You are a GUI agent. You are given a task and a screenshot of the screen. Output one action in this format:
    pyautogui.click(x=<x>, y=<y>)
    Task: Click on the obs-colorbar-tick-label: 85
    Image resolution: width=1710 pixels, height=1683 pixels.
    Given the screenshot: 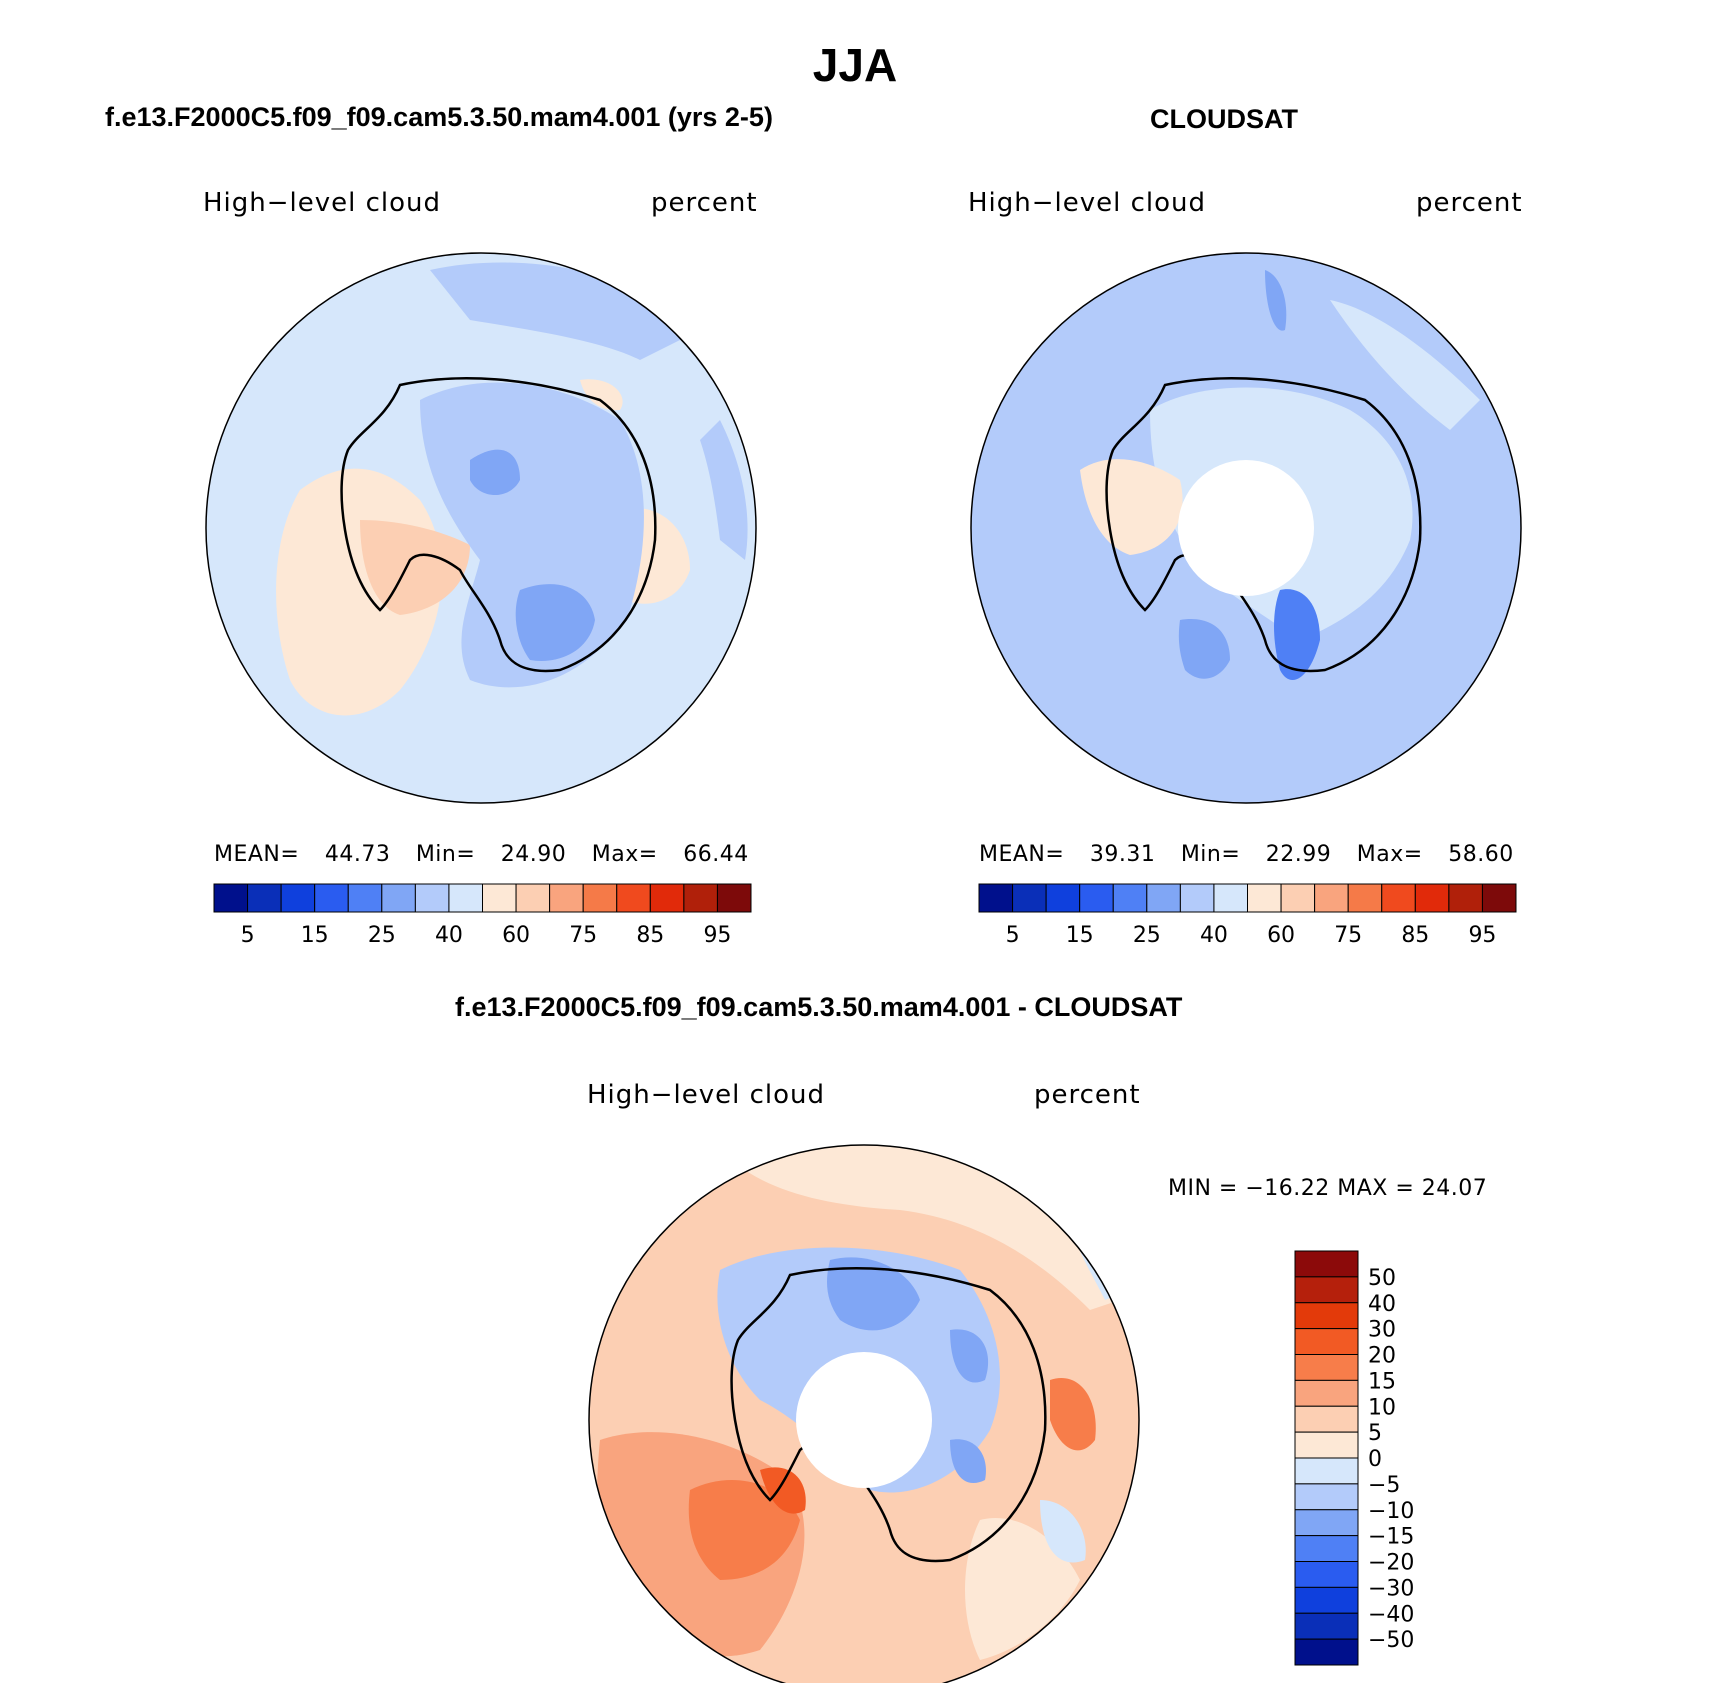 What is the action you would take?
    pyautogui.click(x=1415, y=935)
    